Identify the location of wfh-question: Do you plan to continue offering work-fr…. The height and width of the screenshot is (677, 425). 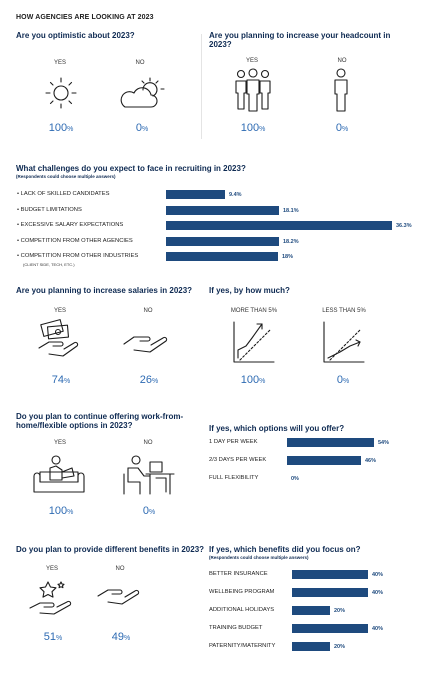
(100, 421).